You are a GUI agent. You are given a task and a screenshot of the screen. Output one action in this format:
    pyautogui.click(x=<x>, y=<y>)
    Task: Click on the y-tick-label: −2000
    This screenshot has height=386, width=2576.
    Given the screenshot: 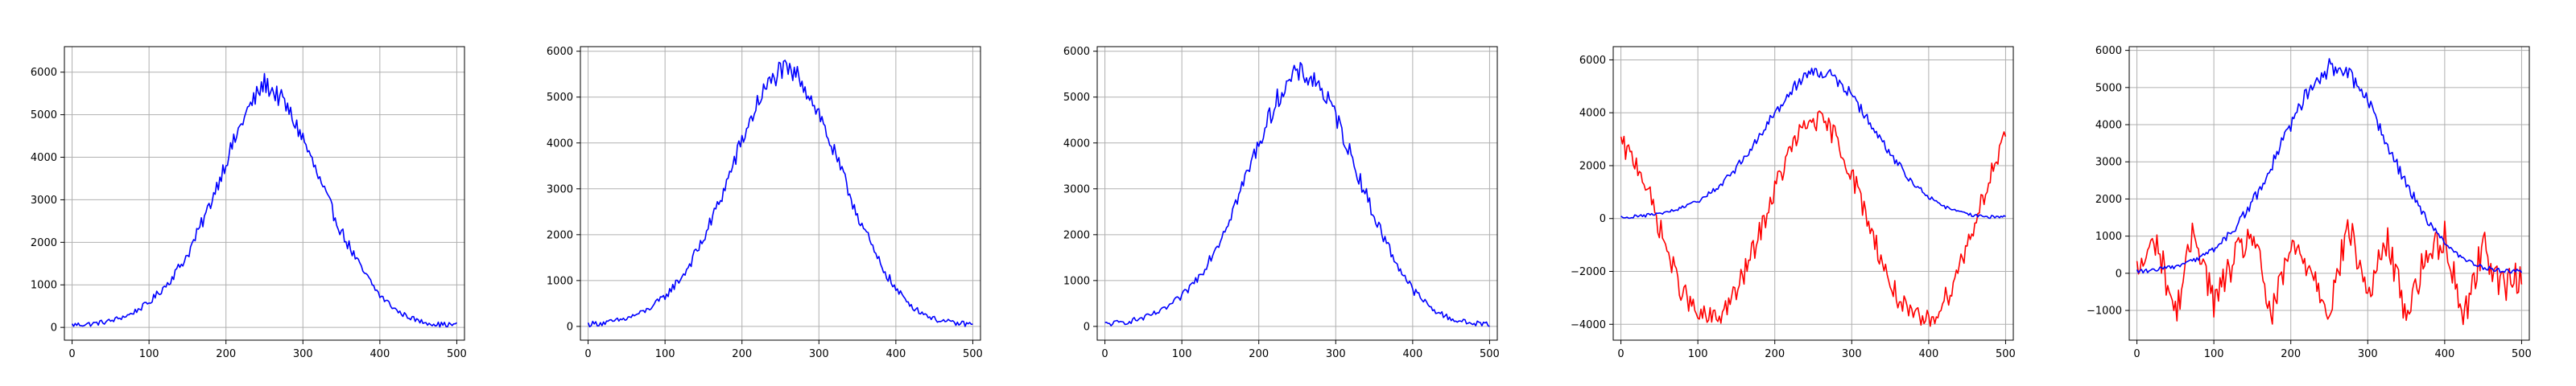 What is the action you would take?
    pyautogui.click(x=1588, y=272)
    